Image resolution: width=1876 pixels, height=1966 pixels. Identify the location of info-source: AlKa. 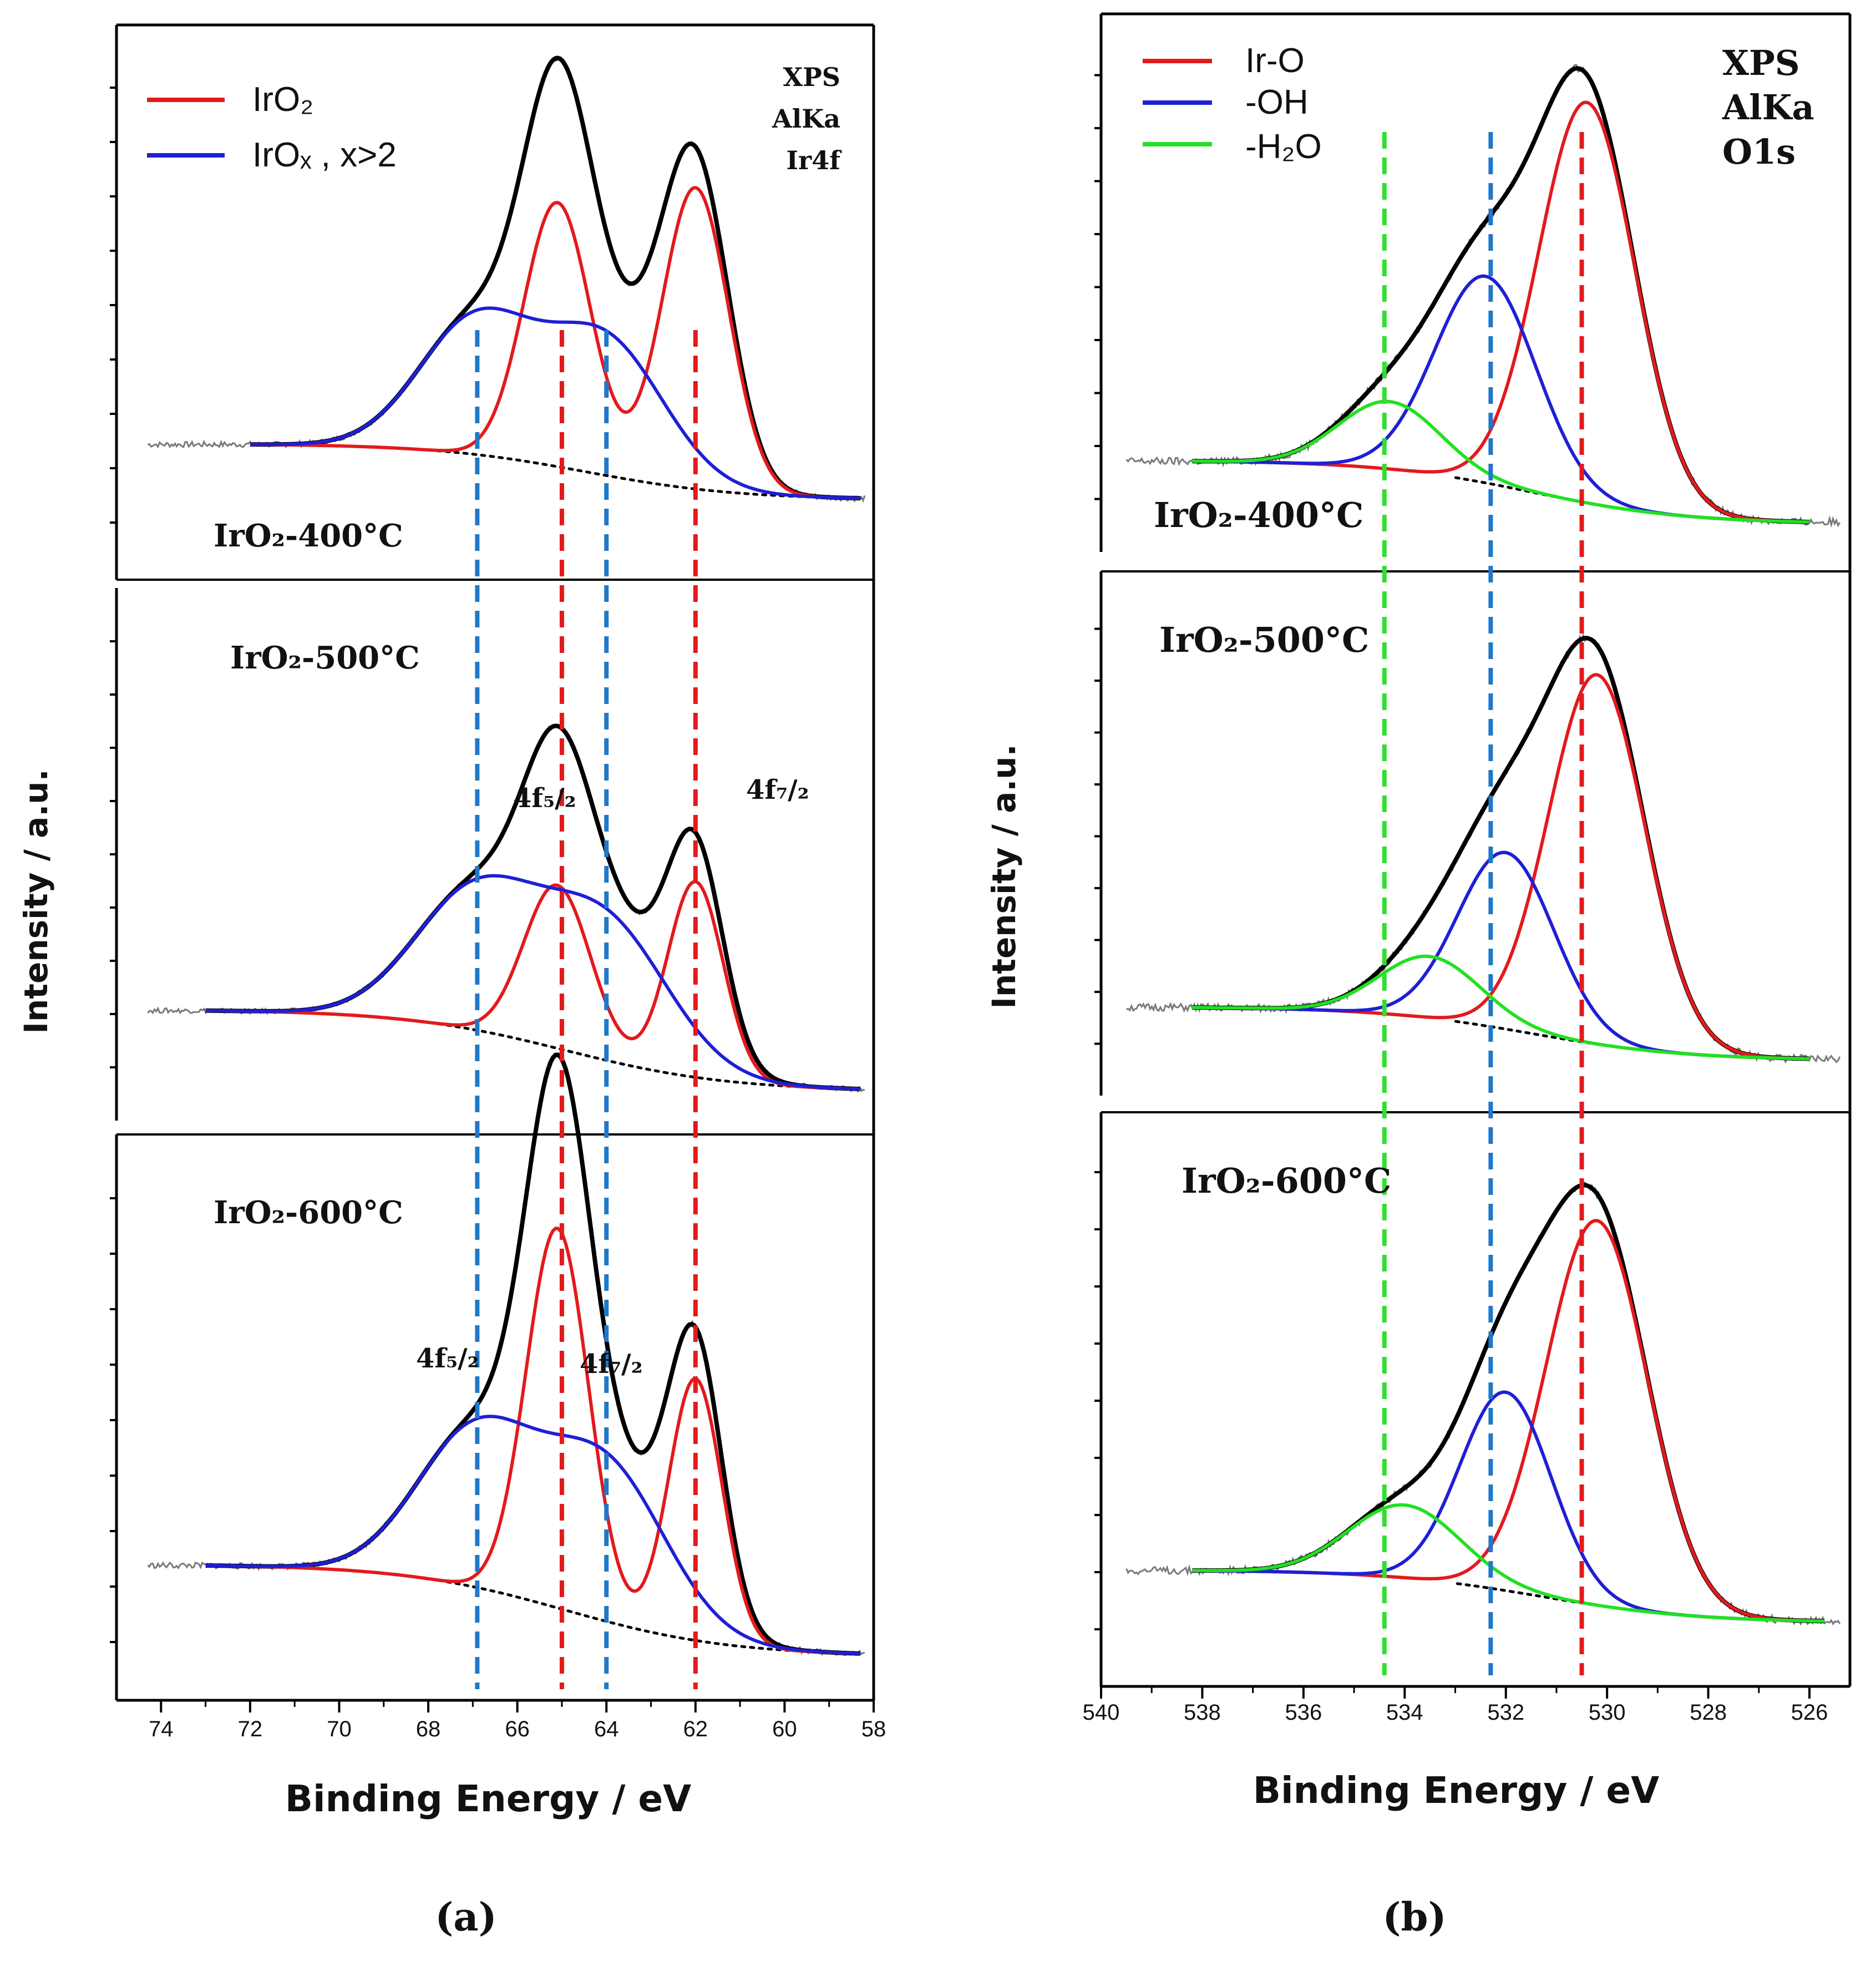
(806, 119).